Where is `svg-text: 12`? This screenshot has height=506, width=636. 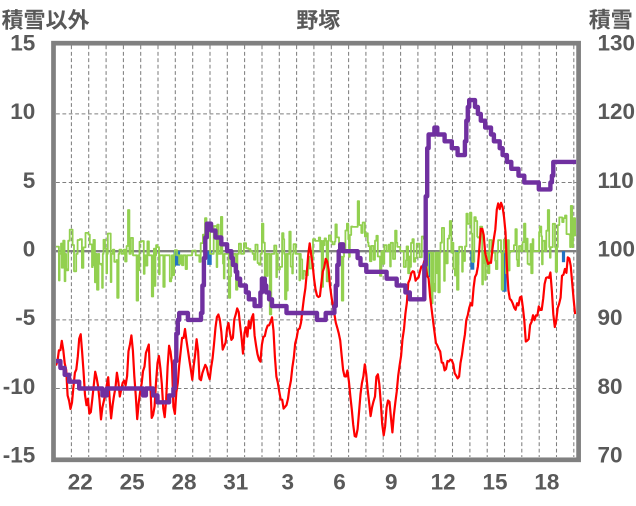
svg-text: 12 is located at coordinates (443, 481).